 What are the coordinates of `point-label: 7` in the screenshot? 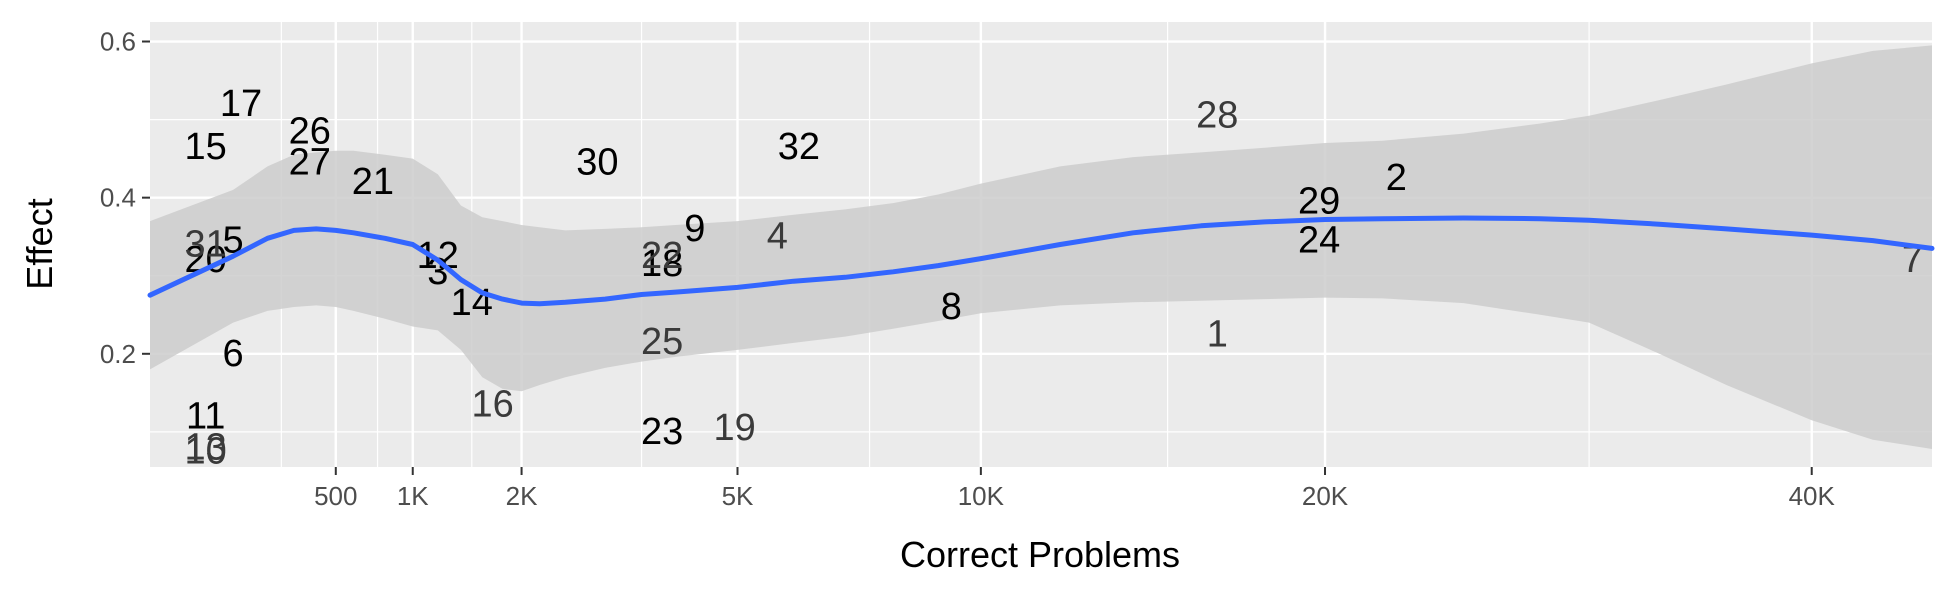 It's located at (1912, 260).